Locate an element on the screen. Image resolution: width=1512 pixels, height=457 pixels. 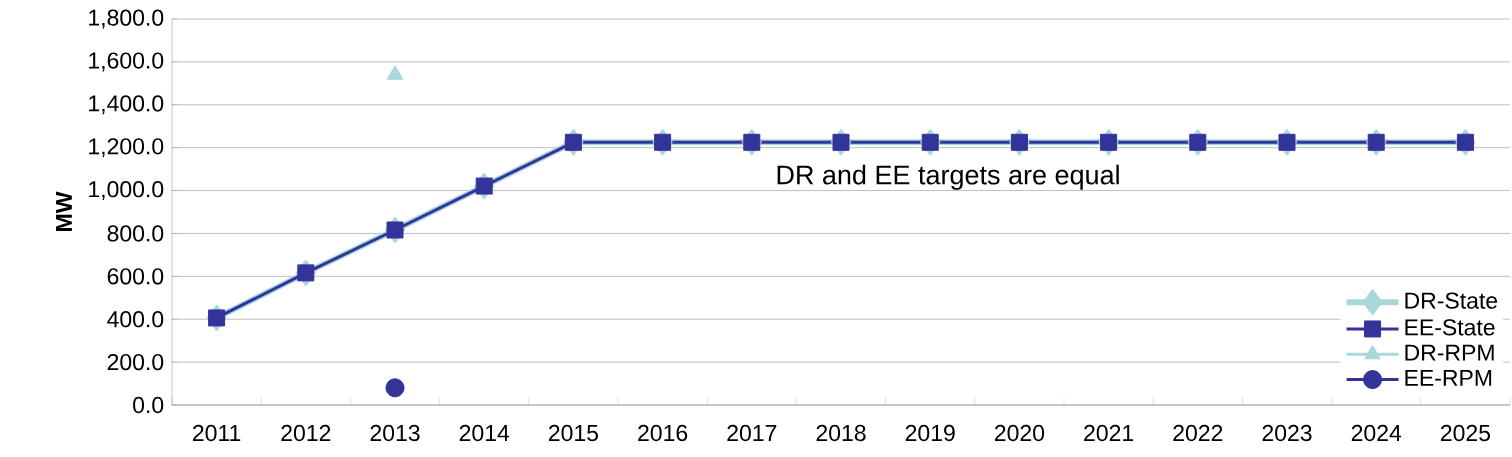
x-tick-label: 2017 is located at coordinates (752, 433).